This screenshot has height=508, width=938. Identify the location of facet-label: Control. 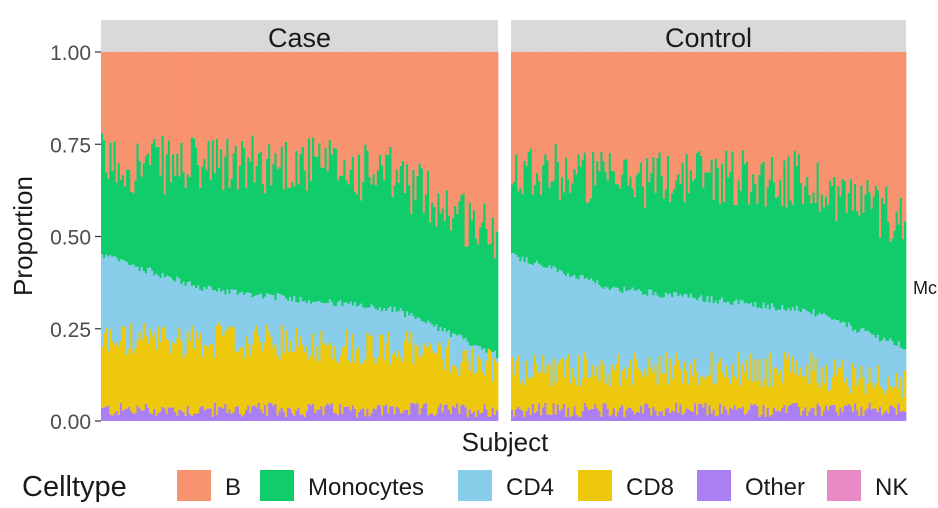
(708, 38).